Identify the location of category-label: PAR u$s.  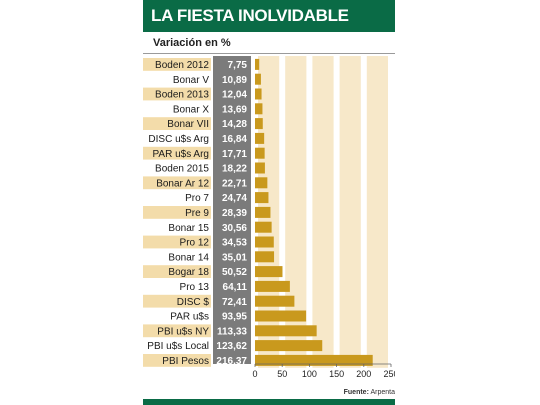
(189, 317).